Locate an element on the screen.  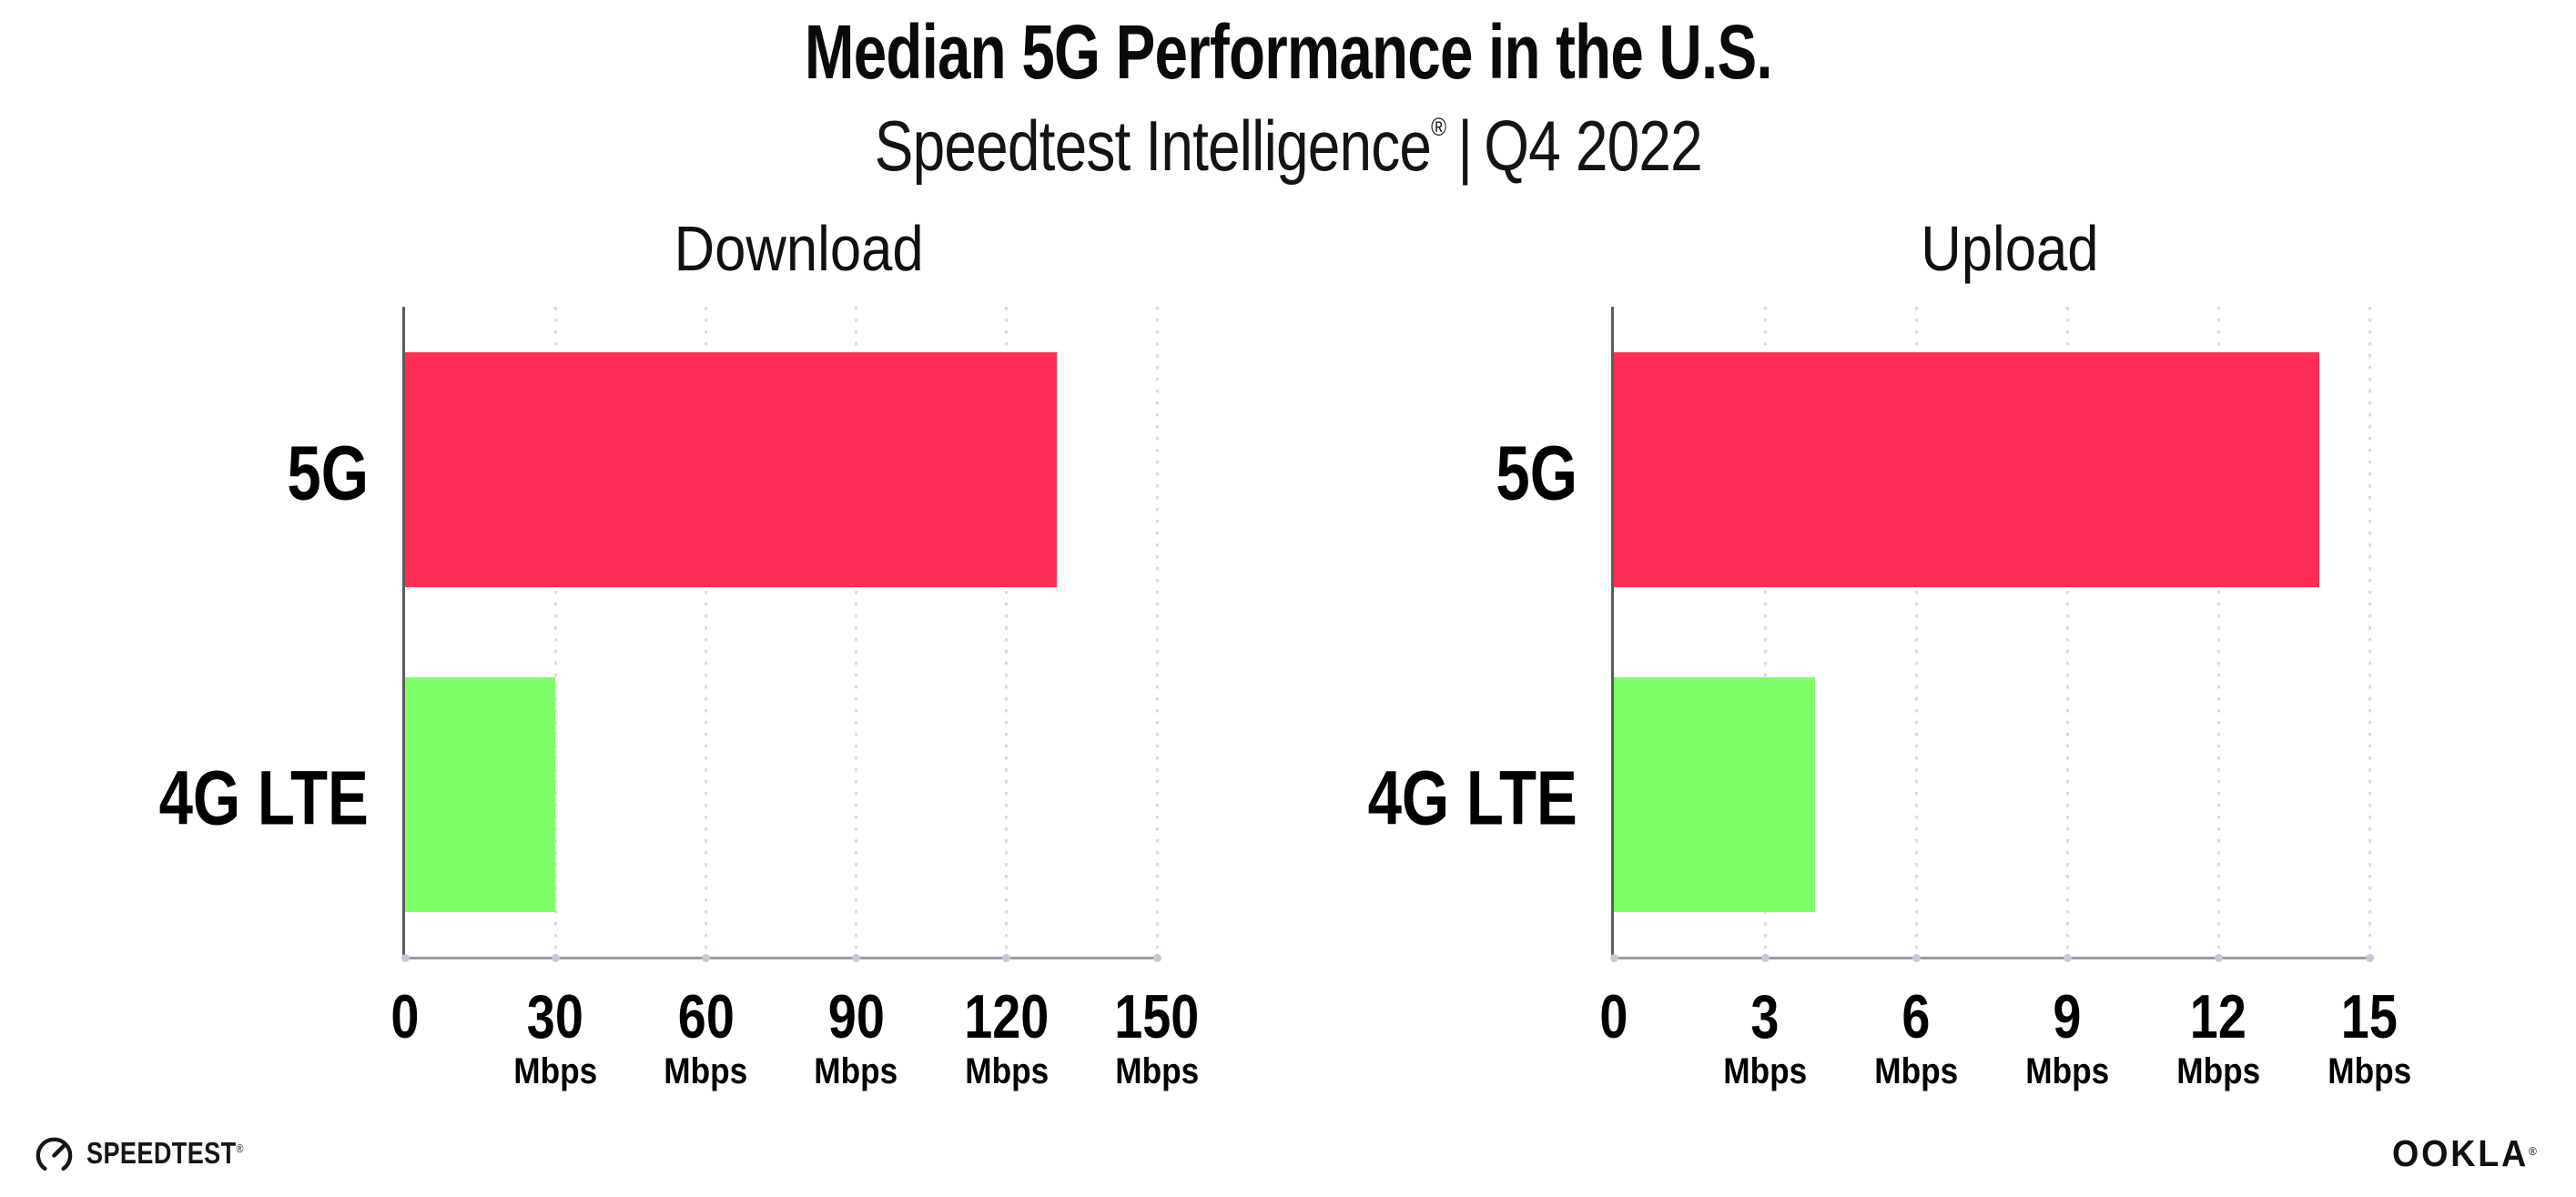
registered-mark: ® is located at coordinates (1438, 128).